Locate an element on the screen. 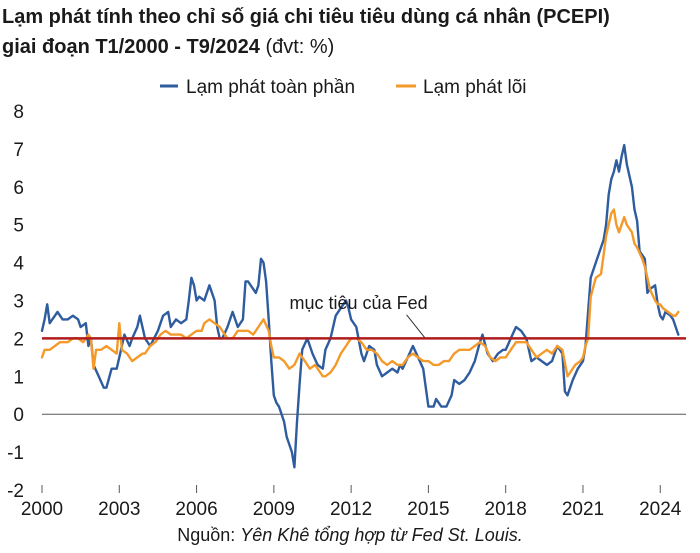 The width and height of the screenshot is (700, 553). x-tick-label: 2015 is located at coordinates (428, 509).